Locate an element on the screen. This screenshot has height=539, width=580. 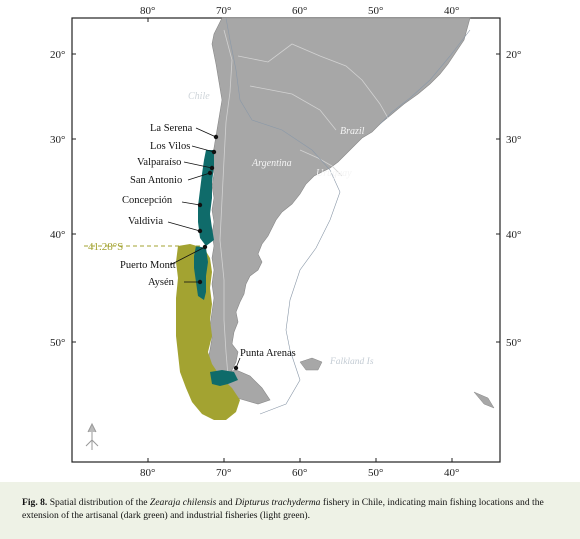
tick-top-80: 80° is located at coordinates (147, 11).